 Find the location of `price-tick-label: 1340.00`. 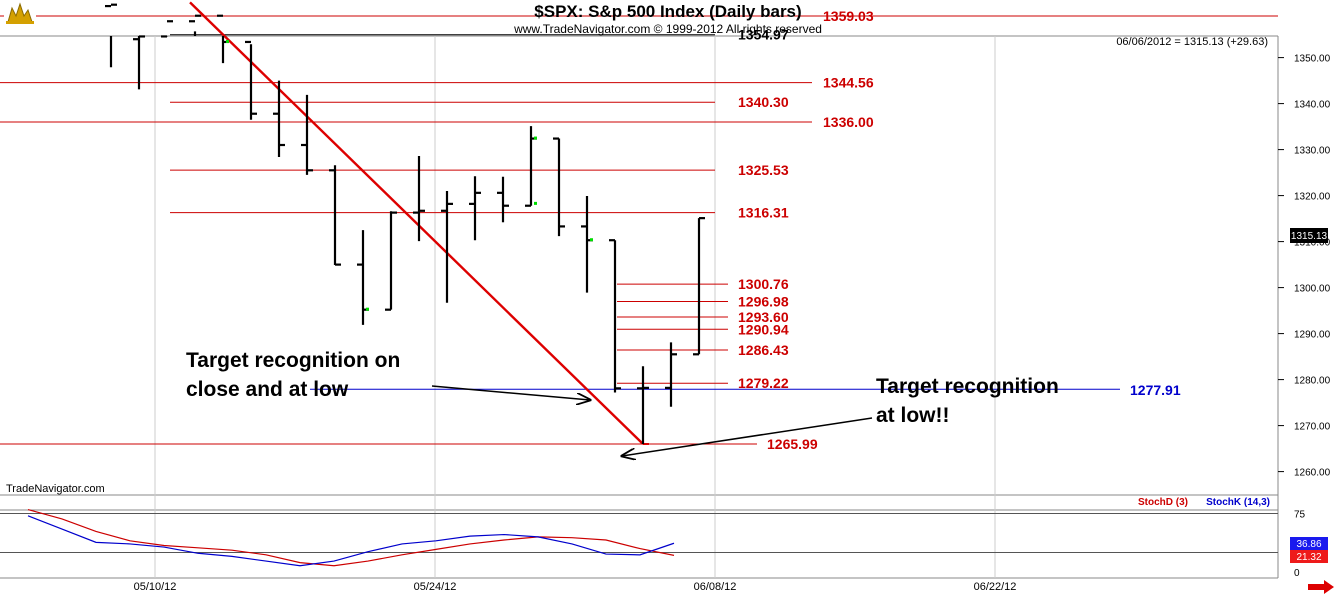

price-tick-label: 1340.00 is located at coordinates (1312, 105).